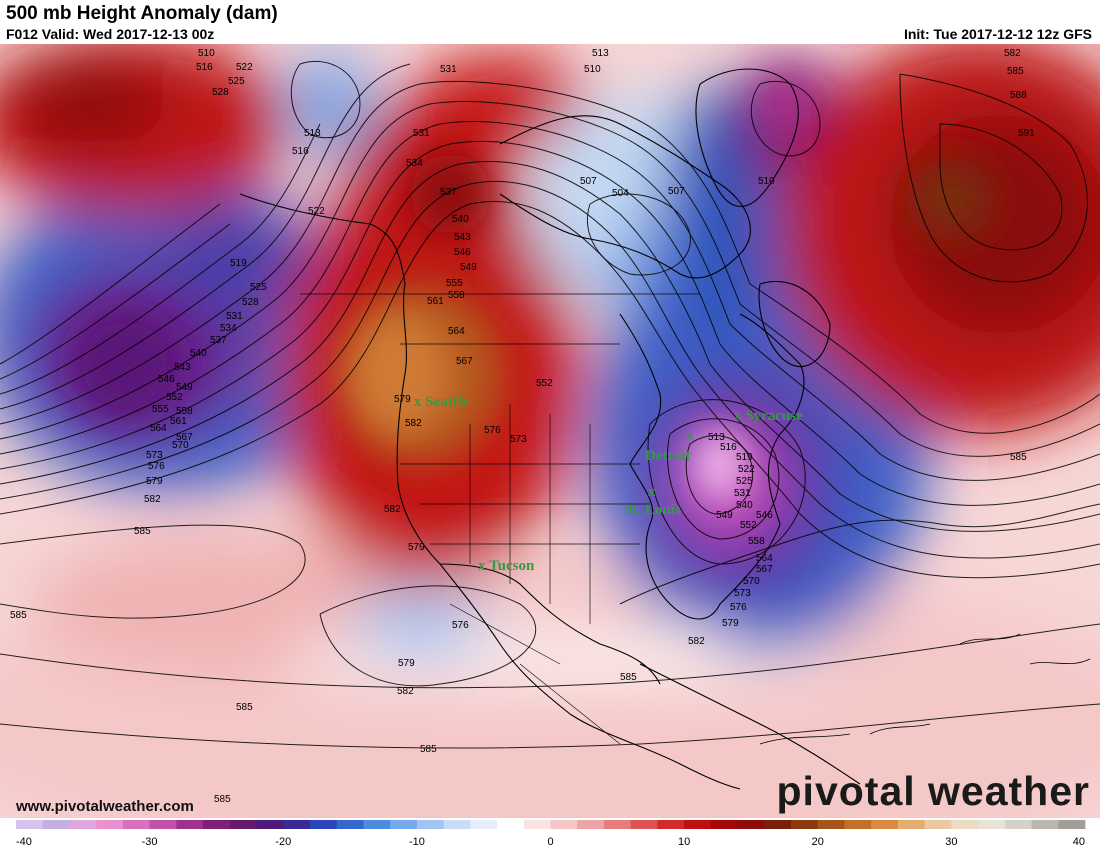 Image resolution: width=1100 pixels, height=850 pixels. I want to click on colorbar-tick-label: 10, so click(684, 842).